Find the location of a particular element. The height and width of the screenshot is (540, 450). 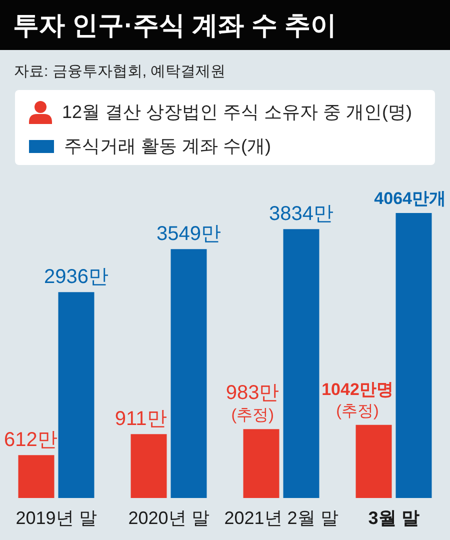

data-label: 983만 (추정) is located at coordinates (253, 403).